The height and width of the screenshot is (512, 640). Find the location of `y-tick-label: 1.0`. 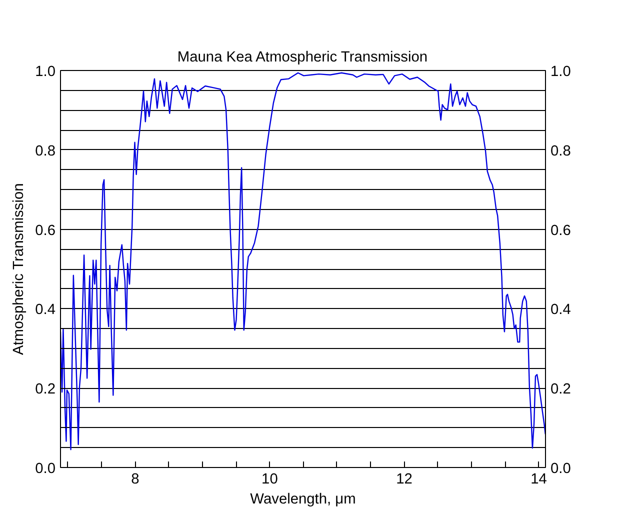

y-tick-label: 1.0 is located at coordinates (45, 72).